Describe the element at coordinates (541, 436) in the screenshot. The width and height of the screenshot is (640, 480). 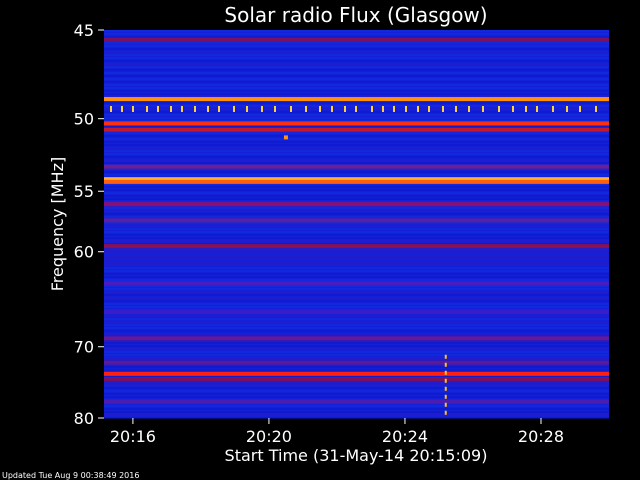
I see `x-tick-label: 20:28` at that location.